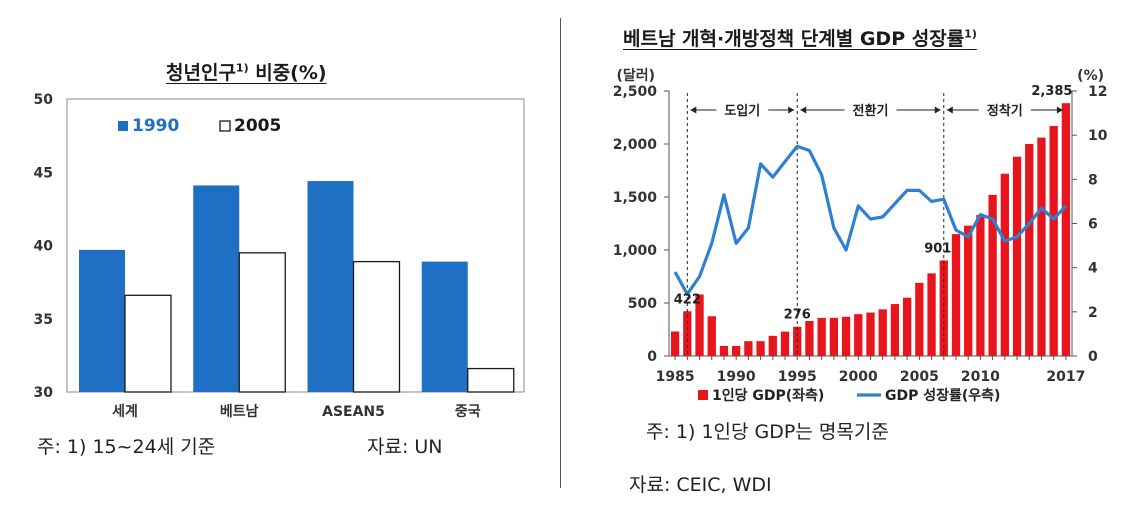 The width and height of the screenshot is (1129, 517). I want to click on bar-data-label: 422, so click(687, 299).